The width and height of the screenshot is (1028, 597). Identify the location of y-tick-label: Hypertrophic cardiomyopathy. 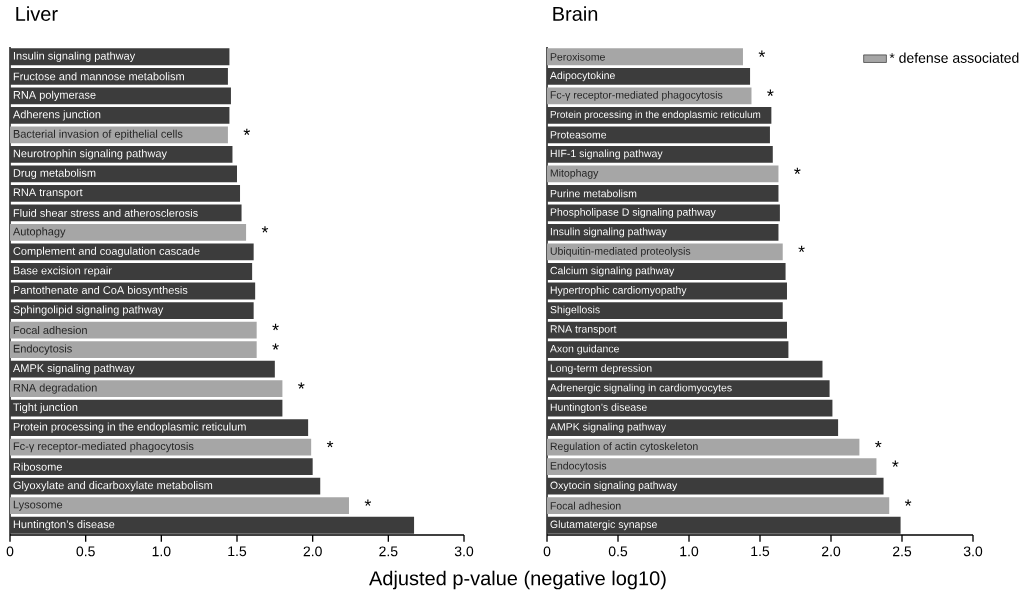
(618, 291).